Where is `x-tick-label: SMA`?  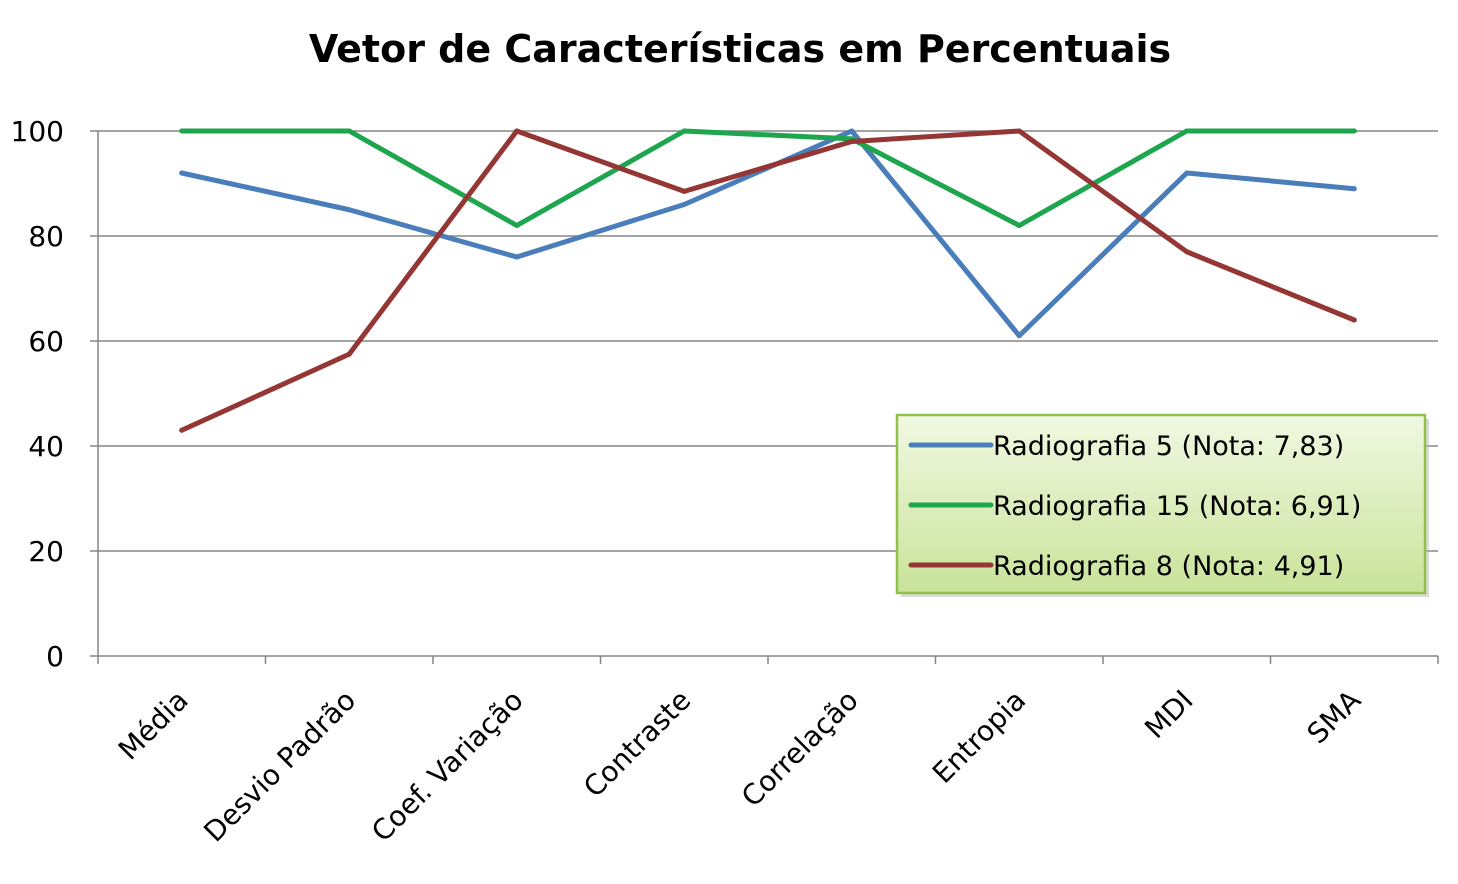
x-tick-label: SMA is located at coordinates (1334, 717).